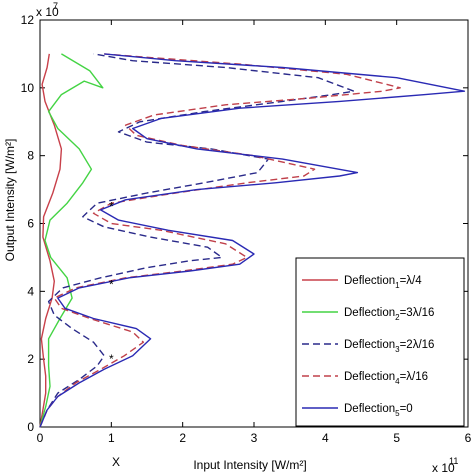 Image resolution: width=474 pixels, height=475 pixels. Describe the element at coordinates (30, 156) in the screenshot. I see `y-tick-label: 8` at that location.